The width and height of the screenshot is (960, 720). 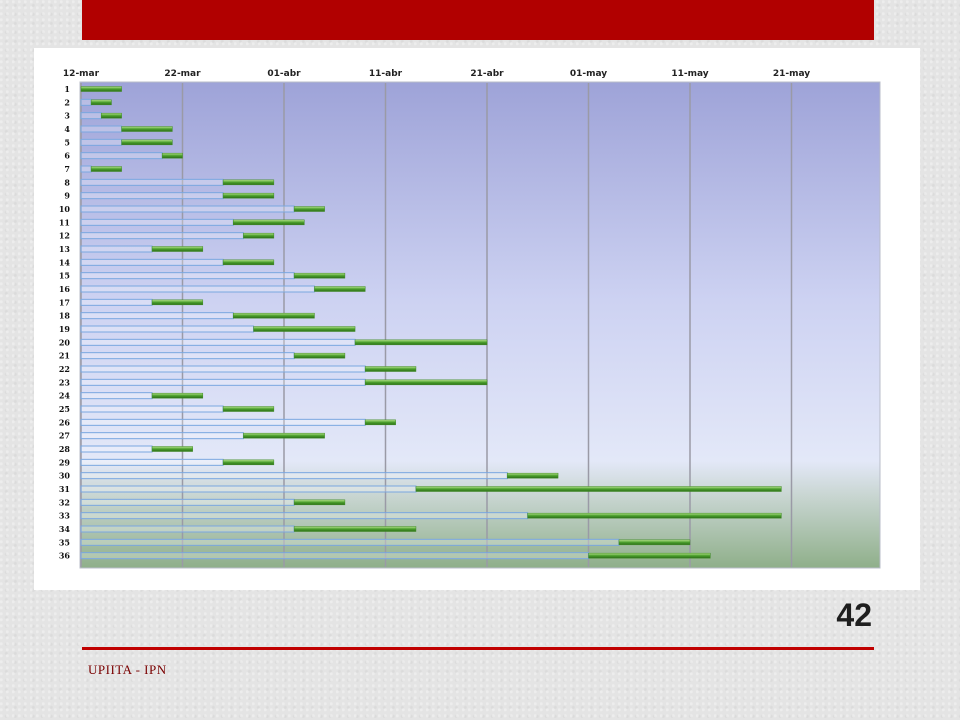 I want to click on task-label: 3, so click(x=67, y=116).